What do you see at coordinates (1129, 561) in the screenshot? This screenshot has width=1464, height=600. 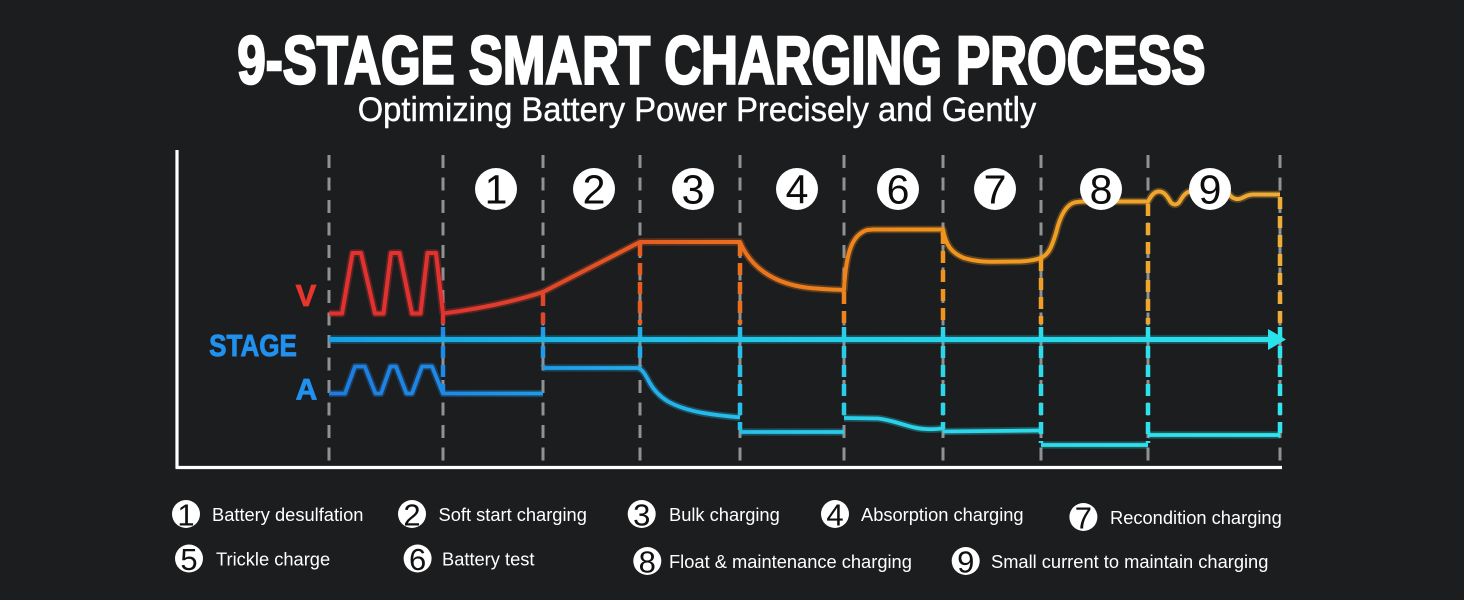 I see `svg-text:Small current to maintain char: Small current to maintain charging` at bounding box center [1129, 561].